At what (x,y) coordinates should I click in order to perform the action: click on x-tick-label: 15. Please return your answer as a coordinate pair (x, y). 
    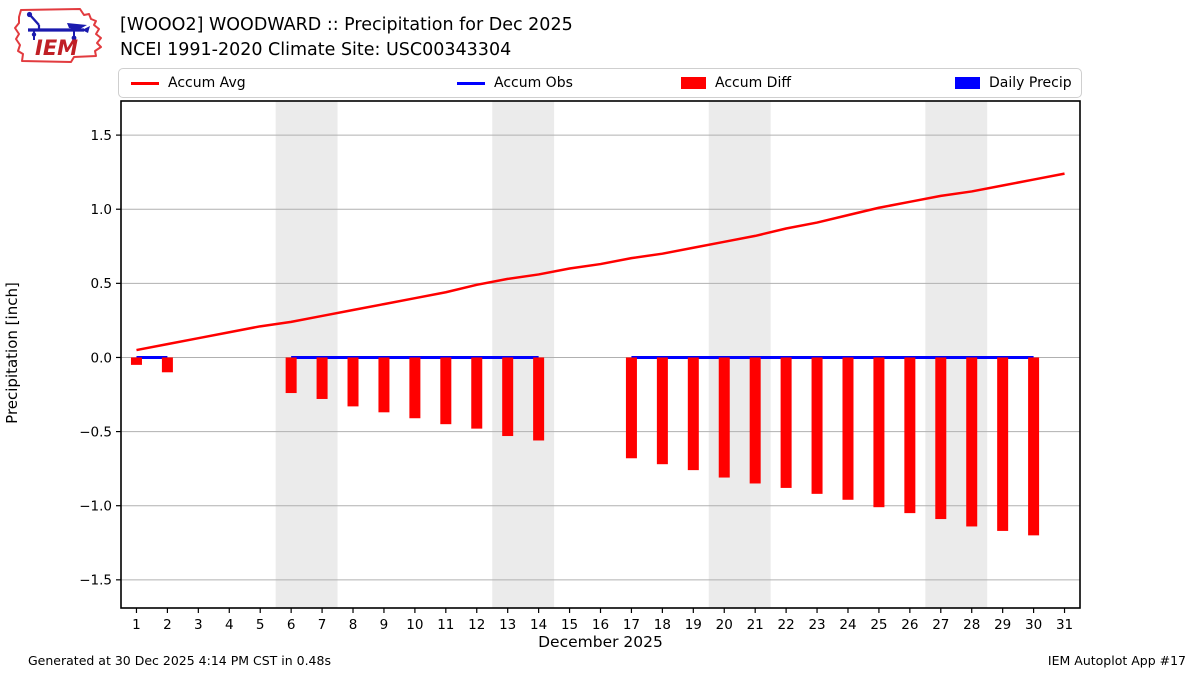
    Looking at the image, I should click on (569, 625).